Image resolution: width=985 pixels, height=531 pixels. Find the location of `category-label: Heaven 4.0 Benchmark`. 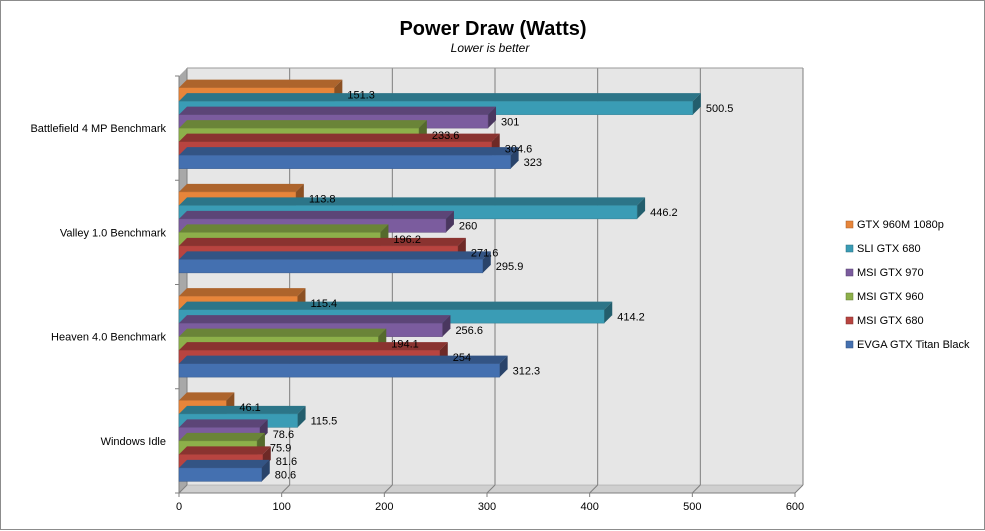

category-label: Heaven 4.0 Benchmark is located at coordinates (108, 338).